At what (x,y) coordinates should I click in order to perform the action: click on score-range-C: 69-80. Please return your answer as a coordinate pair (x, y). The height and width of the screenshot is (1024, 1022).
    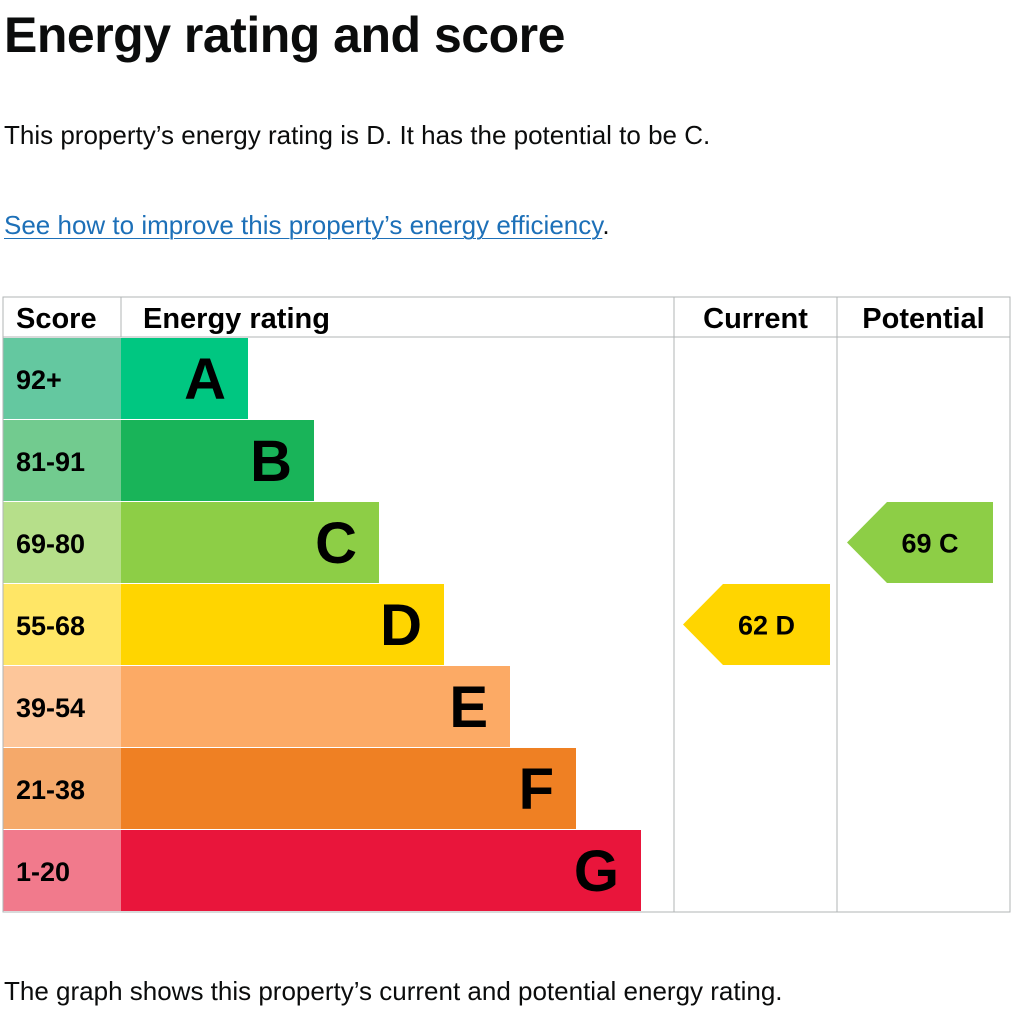
    Looking at the image, I should click on (50, 544).